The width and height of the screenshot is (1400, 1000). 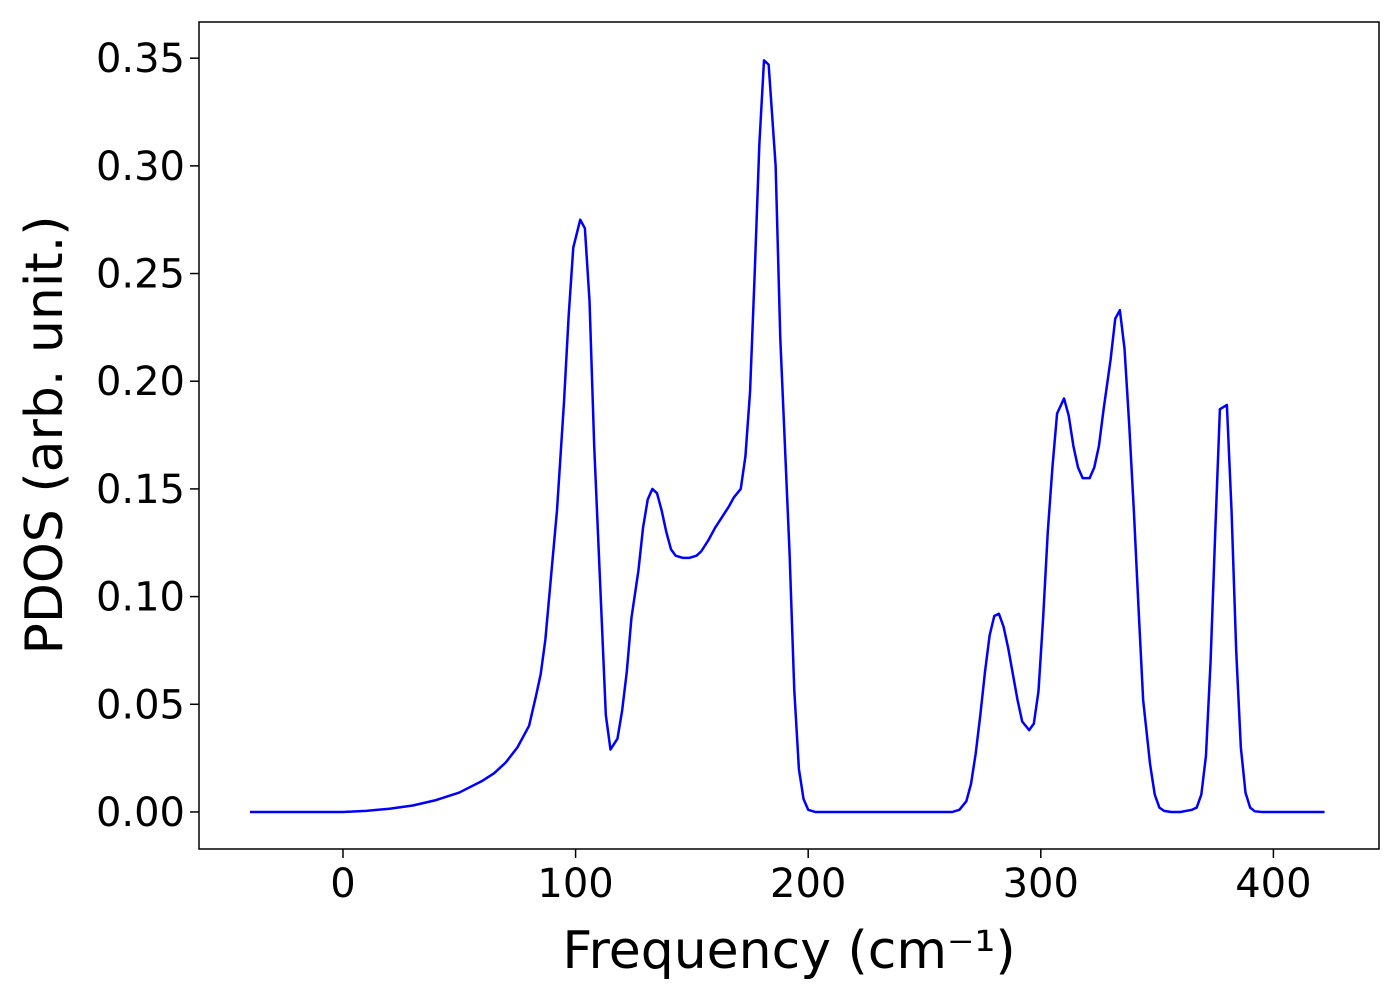 What do you see at coordinates (140, 59) in the screenshot?
I see `y-tick-label: 0.35` at bounding box center [140, 59].